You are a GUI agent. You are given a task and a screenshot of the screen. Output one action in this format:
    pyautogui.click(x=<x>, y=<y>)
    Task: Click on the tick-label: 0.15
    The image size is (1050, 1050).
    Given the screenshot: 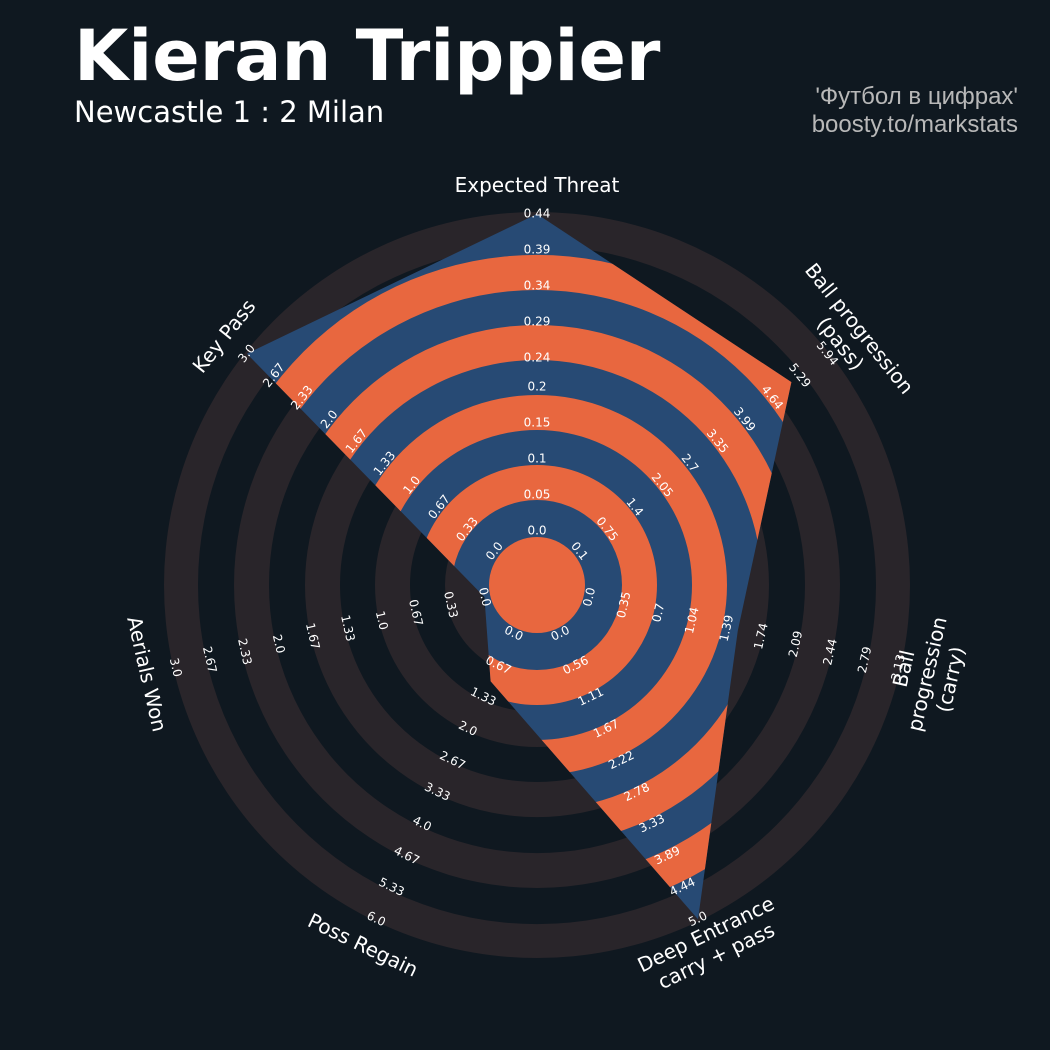 What is the action you would take?
    pyautogui.click(x=537, y=422)
    